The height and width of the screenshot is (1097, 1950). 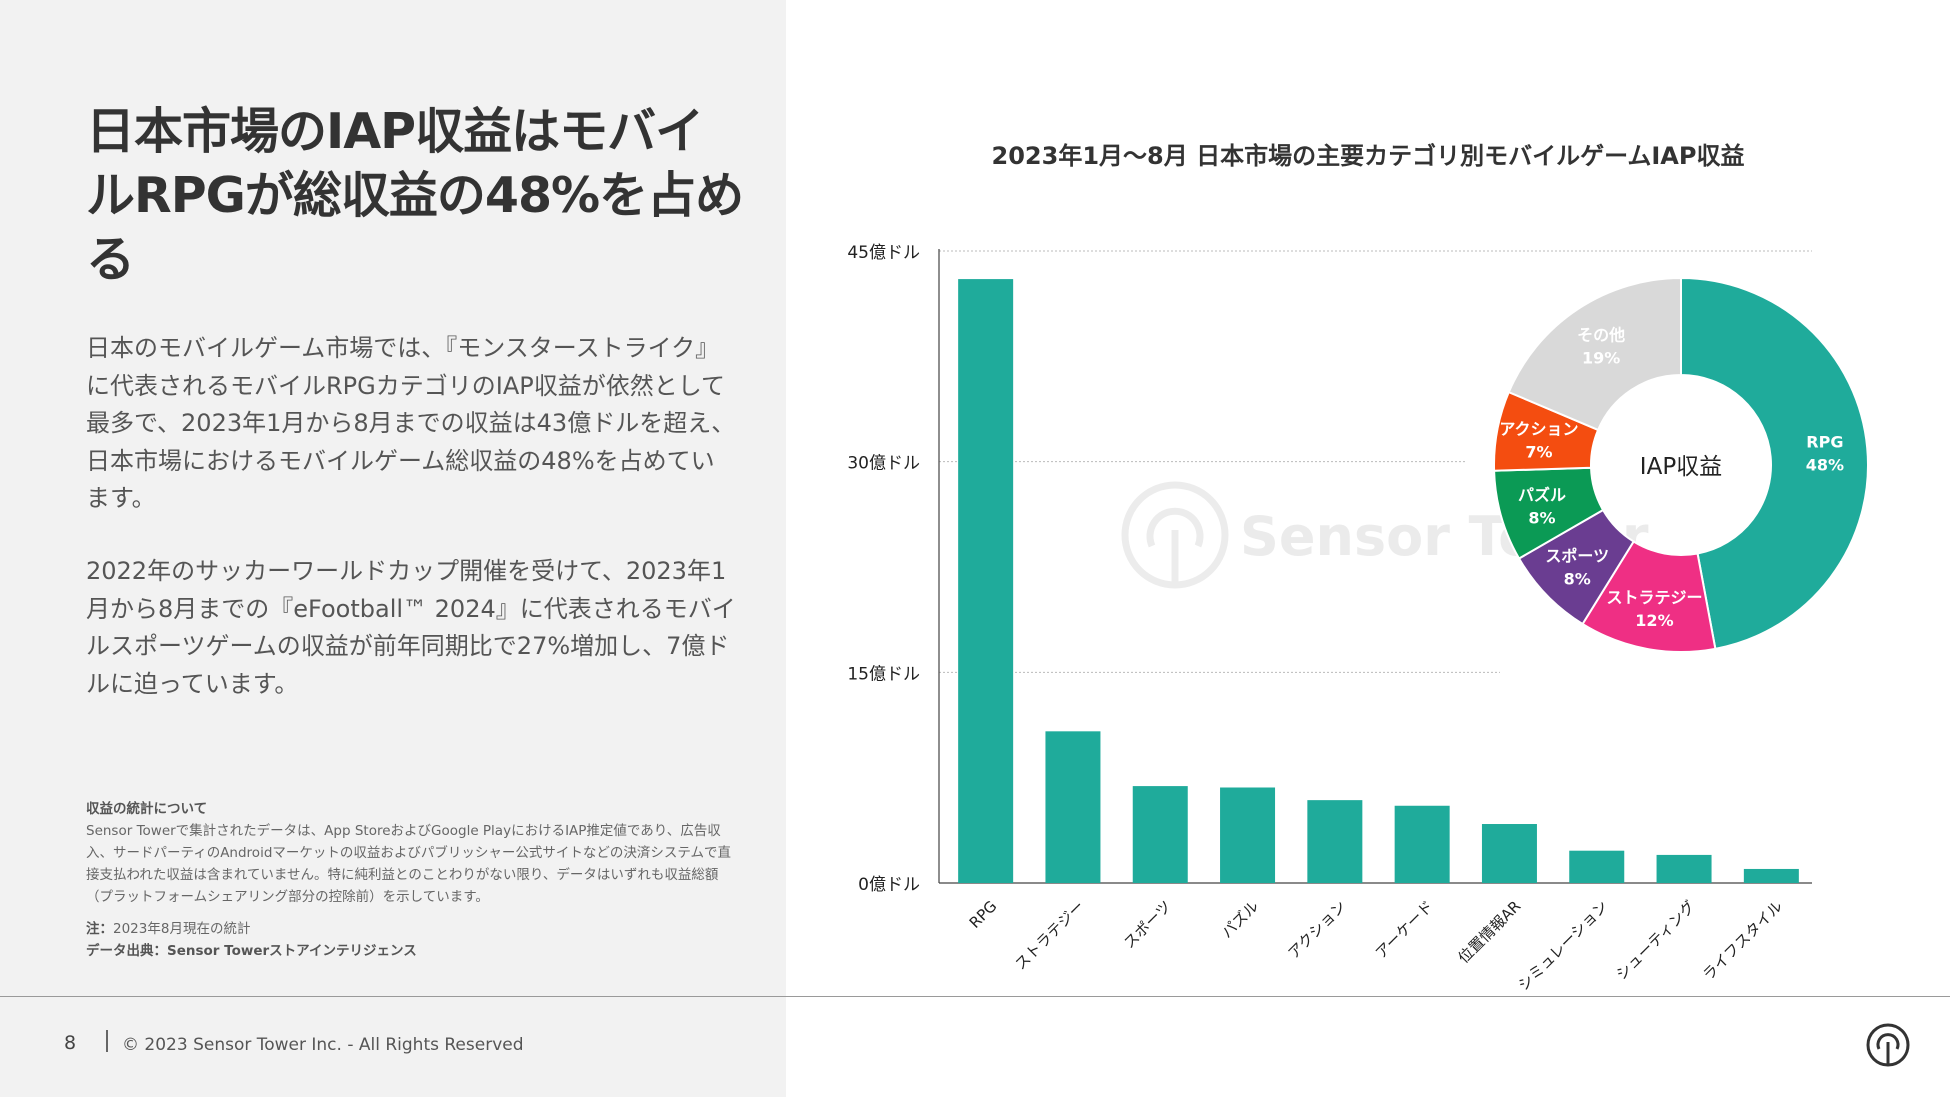 What do you see at coordinates (1368, 156) in the screenshot?
I see `chart-title: 2023年1月〜8月 日本市場の主要カテゴリ別モバイルゲームIAP収益` at bounding box center [1368, 156].